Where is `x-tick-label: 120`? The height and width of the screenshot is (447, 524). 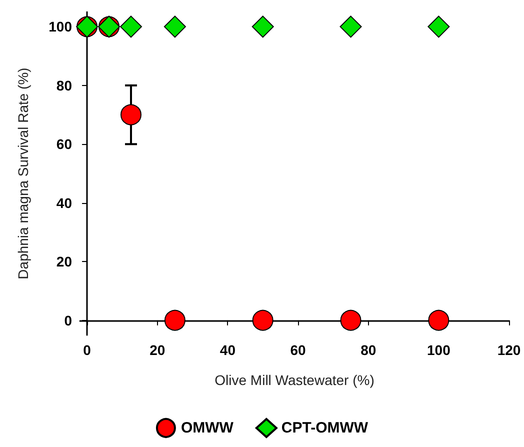 x-tick-label: 120 is located at coordinates (509, 350).